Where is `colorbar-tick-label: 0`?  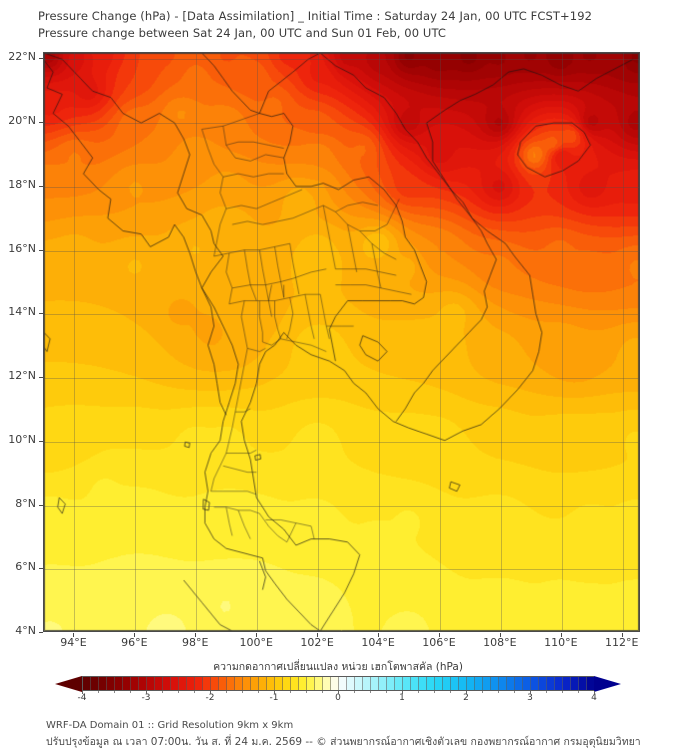
colorbar-tick-label: 0 is located at coordinates (338, 698).